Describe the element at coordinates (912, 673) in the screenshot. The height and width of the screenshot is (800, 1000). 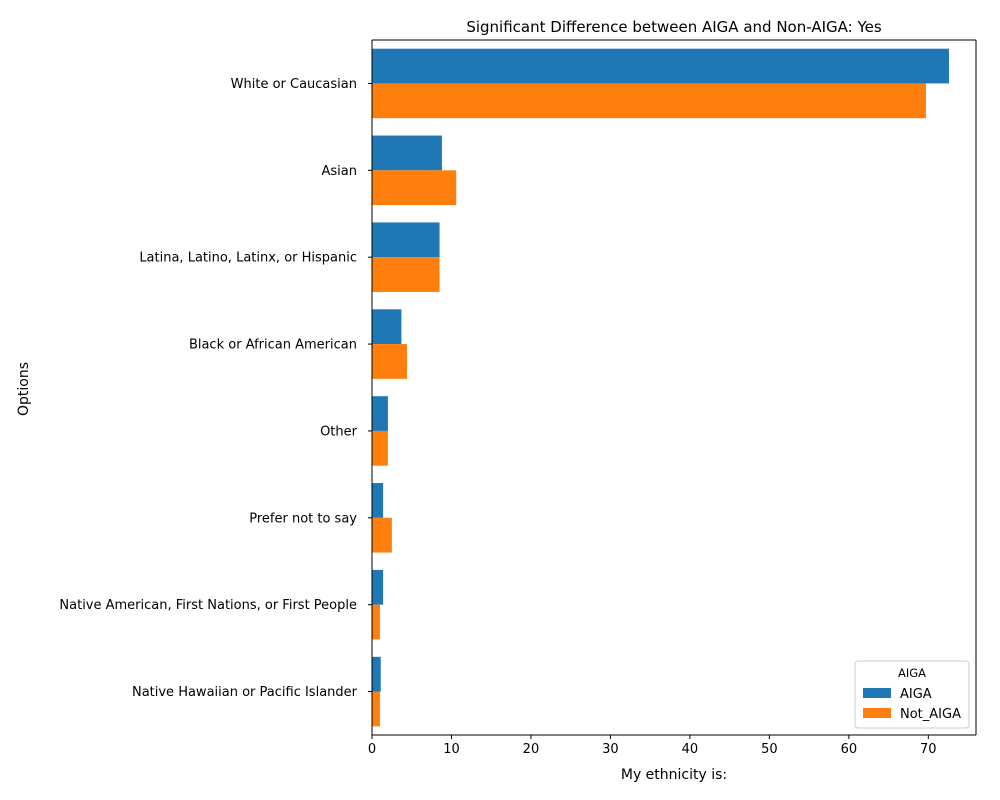
I see `legend-title: AIGA` at that location.